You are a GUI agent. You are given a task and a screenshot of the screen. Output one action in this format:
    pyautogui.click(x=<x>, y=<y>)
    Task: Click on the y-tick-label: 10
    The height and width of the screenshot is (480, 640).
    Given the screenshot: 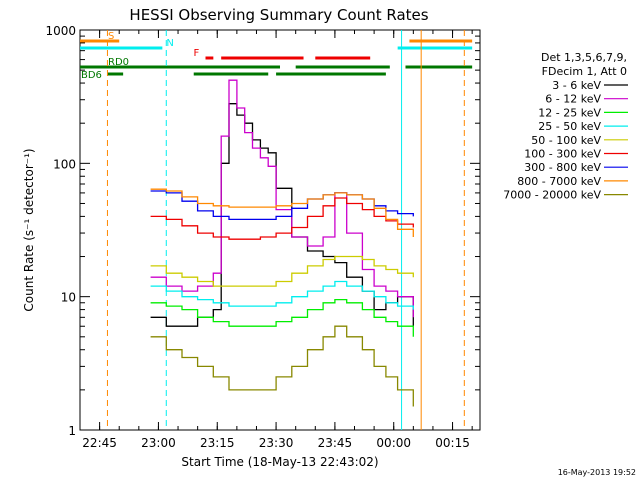 What is the action you would take?
    pyautogui.click(x=68, y=298)
    